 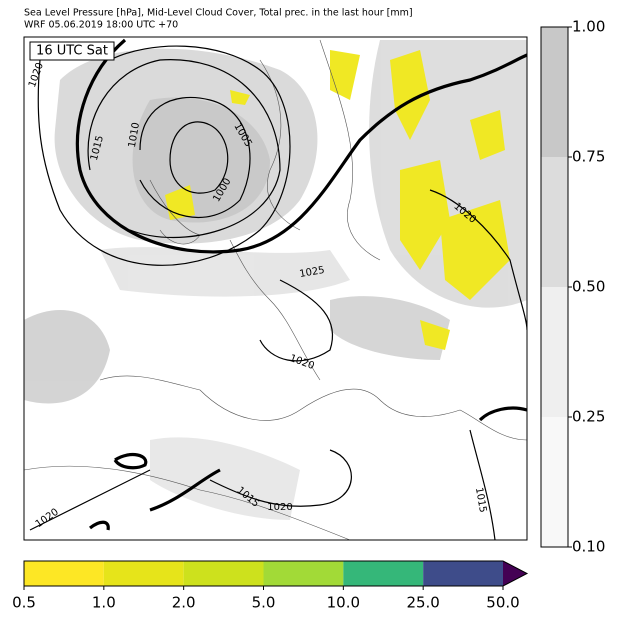 What do you see at coordinates (588, 27) in the screenshot?
I see `cloud-tick-label: 1.00` at bounding box center [588, 27].